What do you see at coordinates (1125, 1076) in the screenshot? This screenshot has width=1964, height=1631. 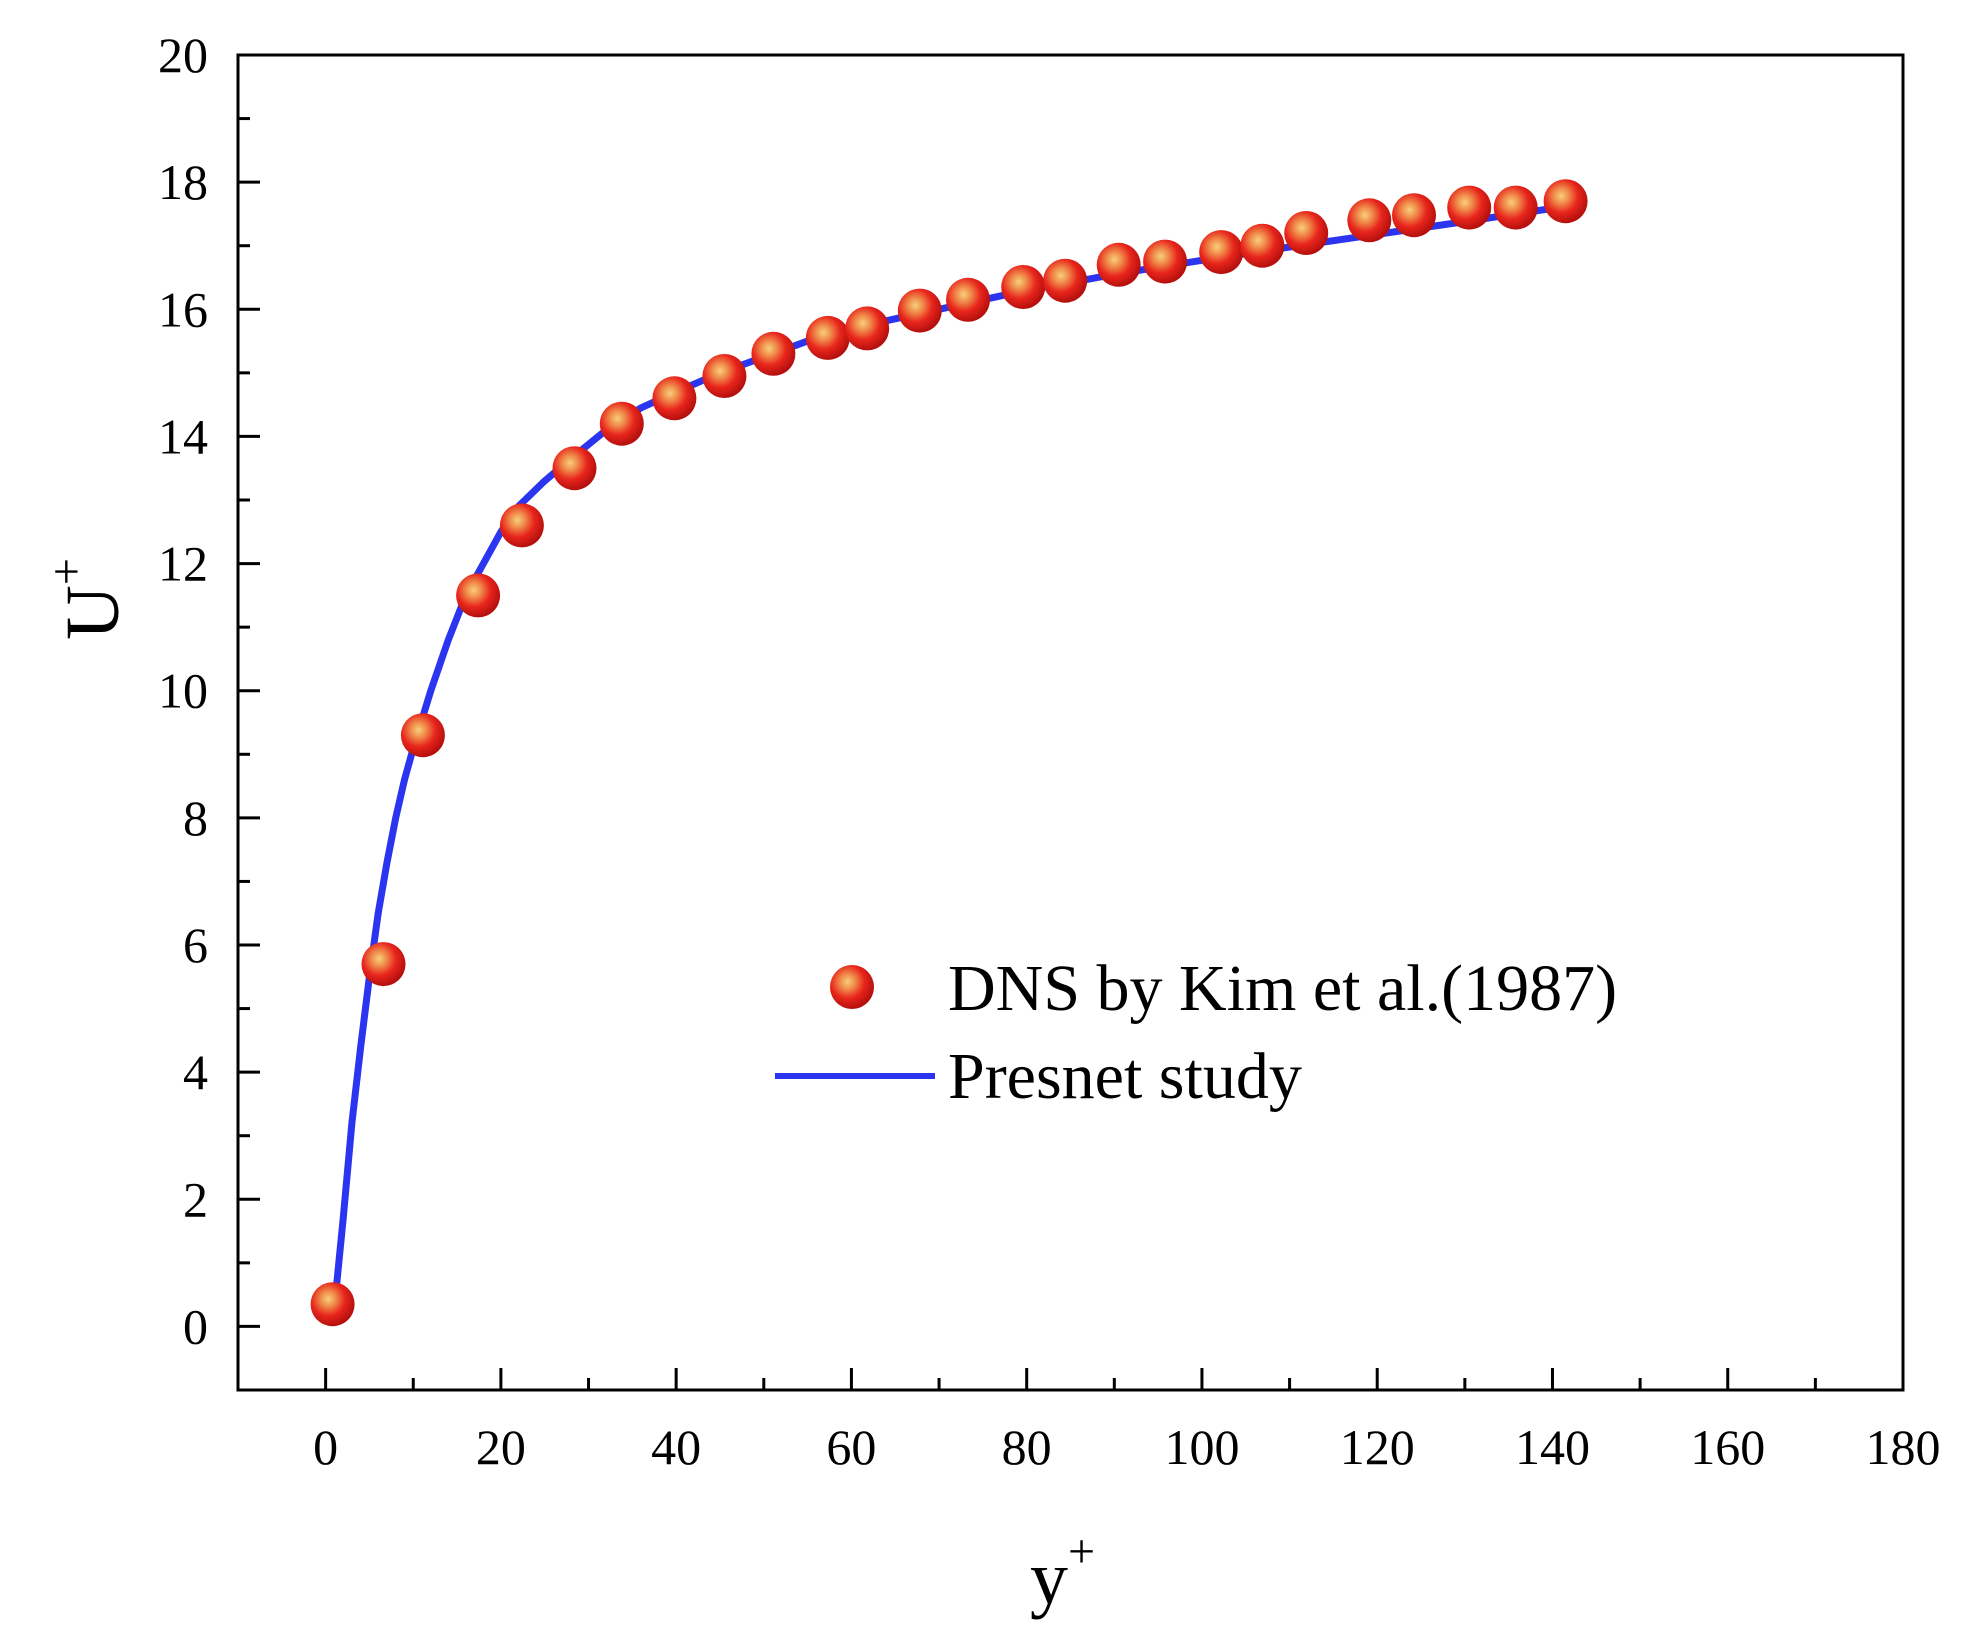 I see `legend-label-presnet: Presnet study` at bounding box center [1125, 1076].